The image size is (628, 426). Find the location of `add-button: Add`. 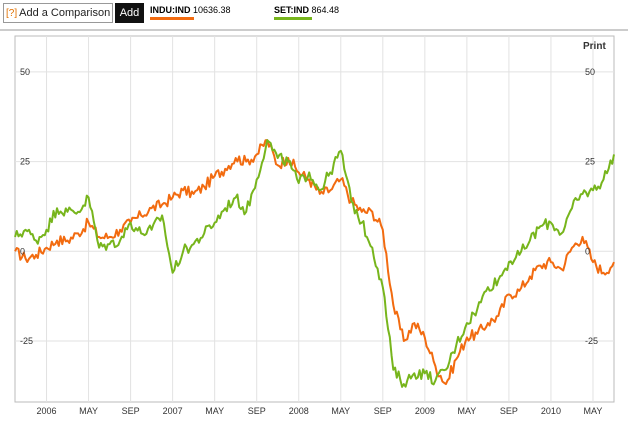

add-button: Add is located at coordinates (129, 13).